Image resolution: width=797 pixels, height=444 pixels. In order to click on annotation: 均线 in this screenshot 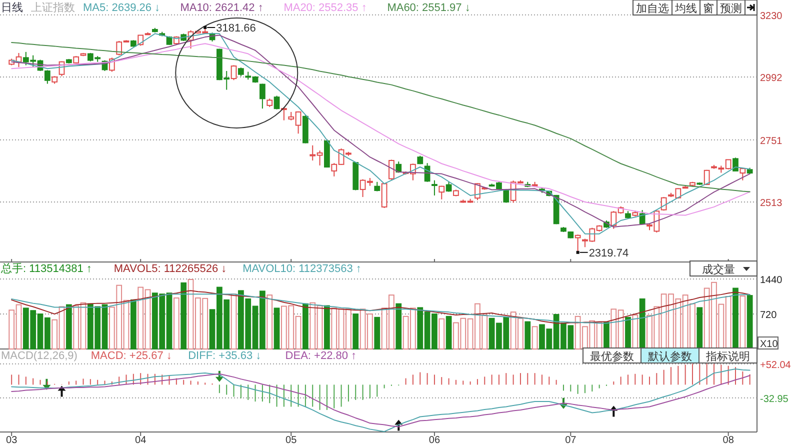, I will do `click(685, 8)`.